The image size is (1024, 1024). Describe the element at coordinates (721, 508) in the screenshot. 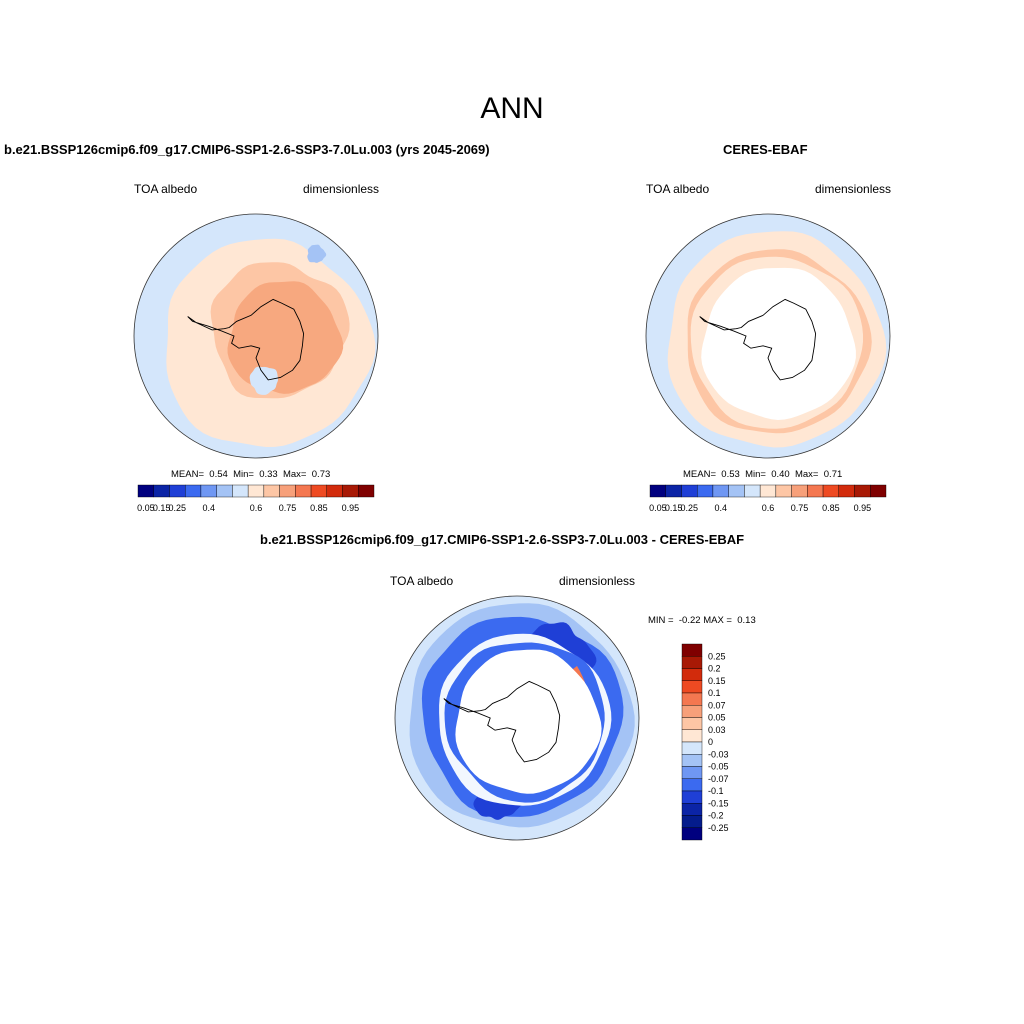

I see `panel2-colorbar-tick-3: 0.4` at that location.